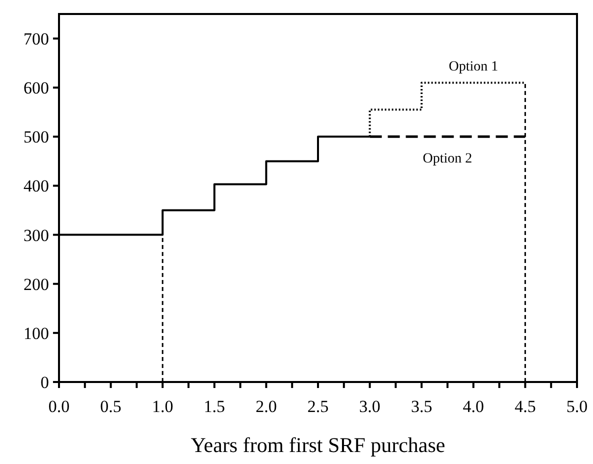  Describe the element at coordinates (36, 333) in the screenshot. I see `y-tick-label: 100` at that location.